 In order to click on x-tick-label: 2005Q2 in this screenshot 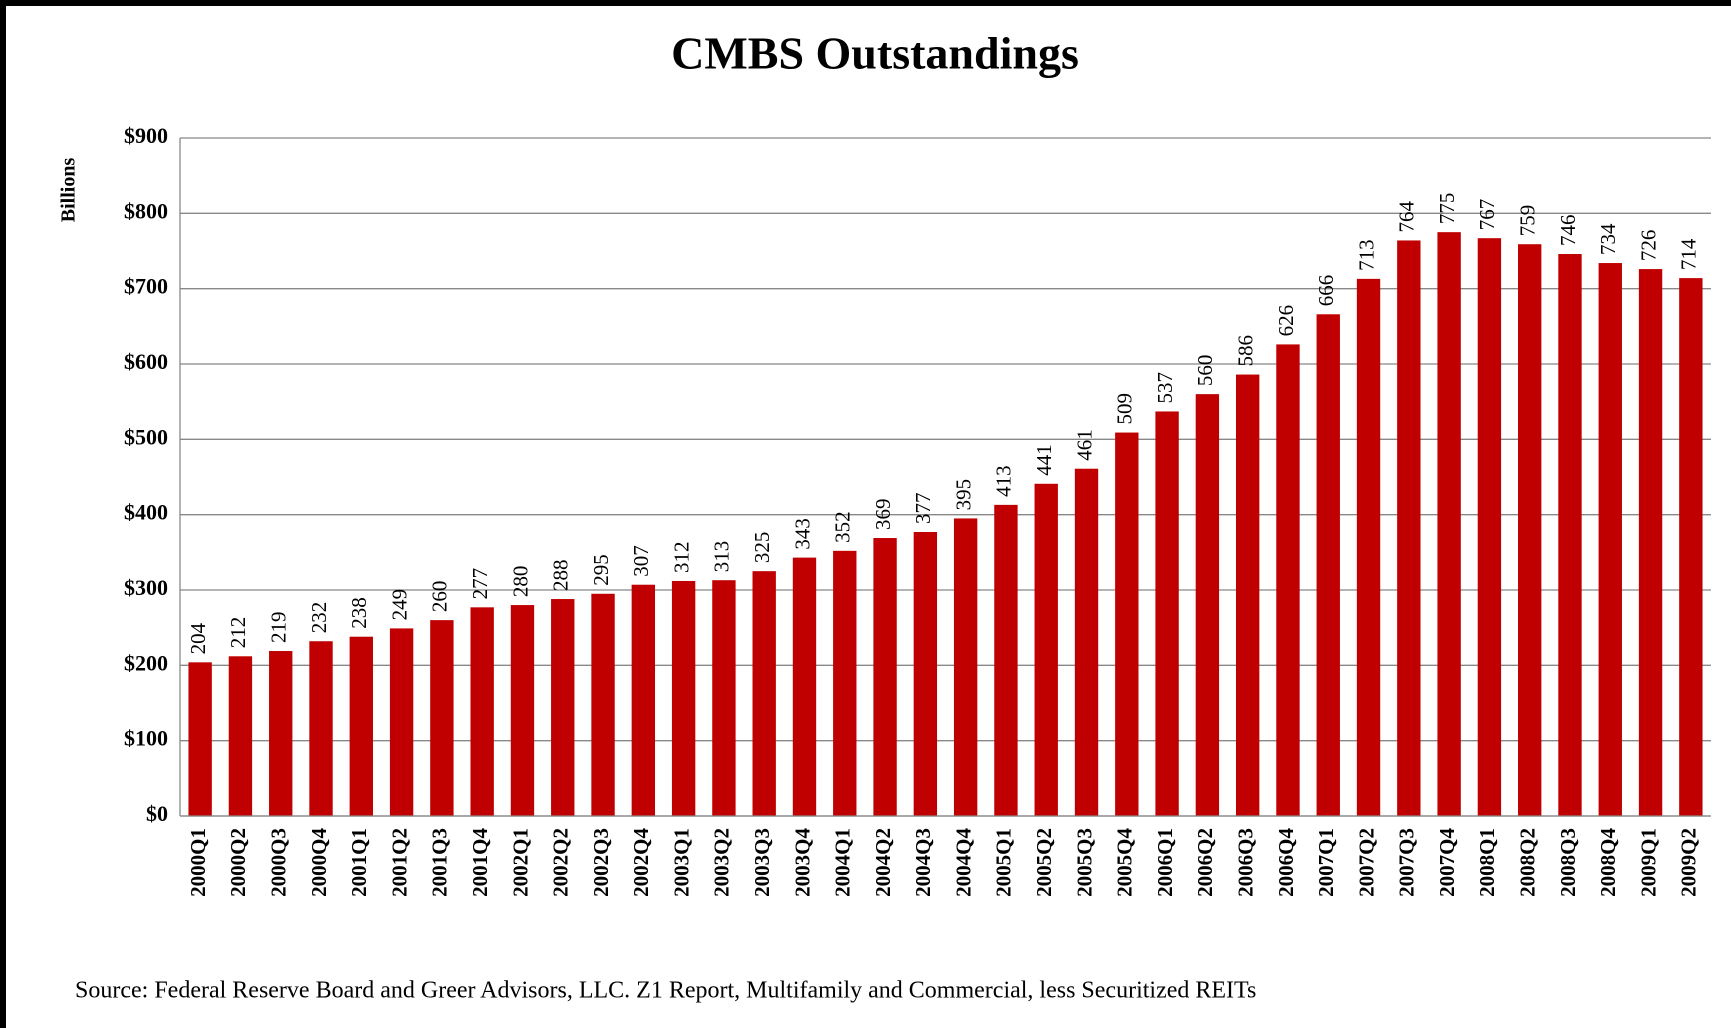, I will do `click(1044, 862)`.